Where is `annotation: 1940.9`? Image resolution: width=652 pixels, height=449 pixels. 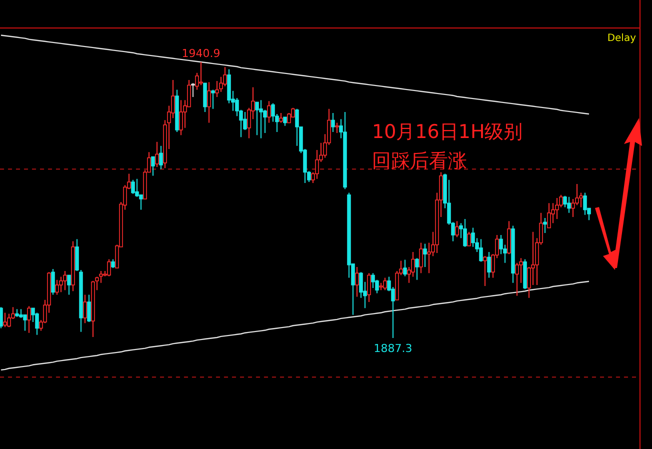
annotation: 1940.9 is located at coordinates (201, 53).